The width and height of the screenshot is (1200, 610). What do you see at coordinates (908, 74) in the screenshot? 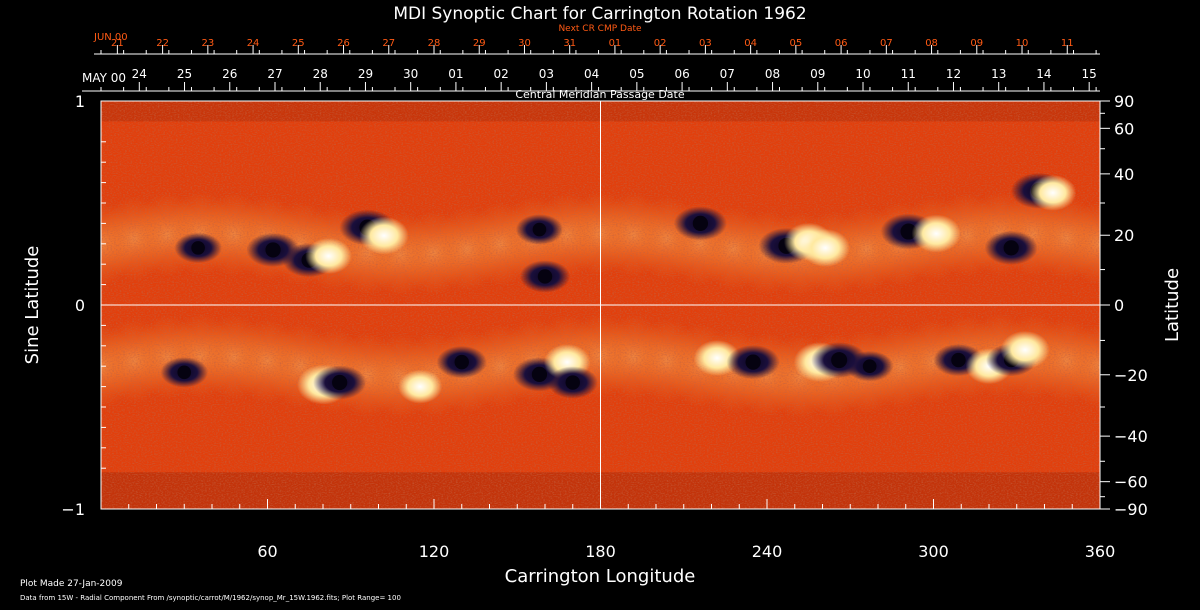
I see `cmp-date-label: 11` at bounding box center [908, 74].